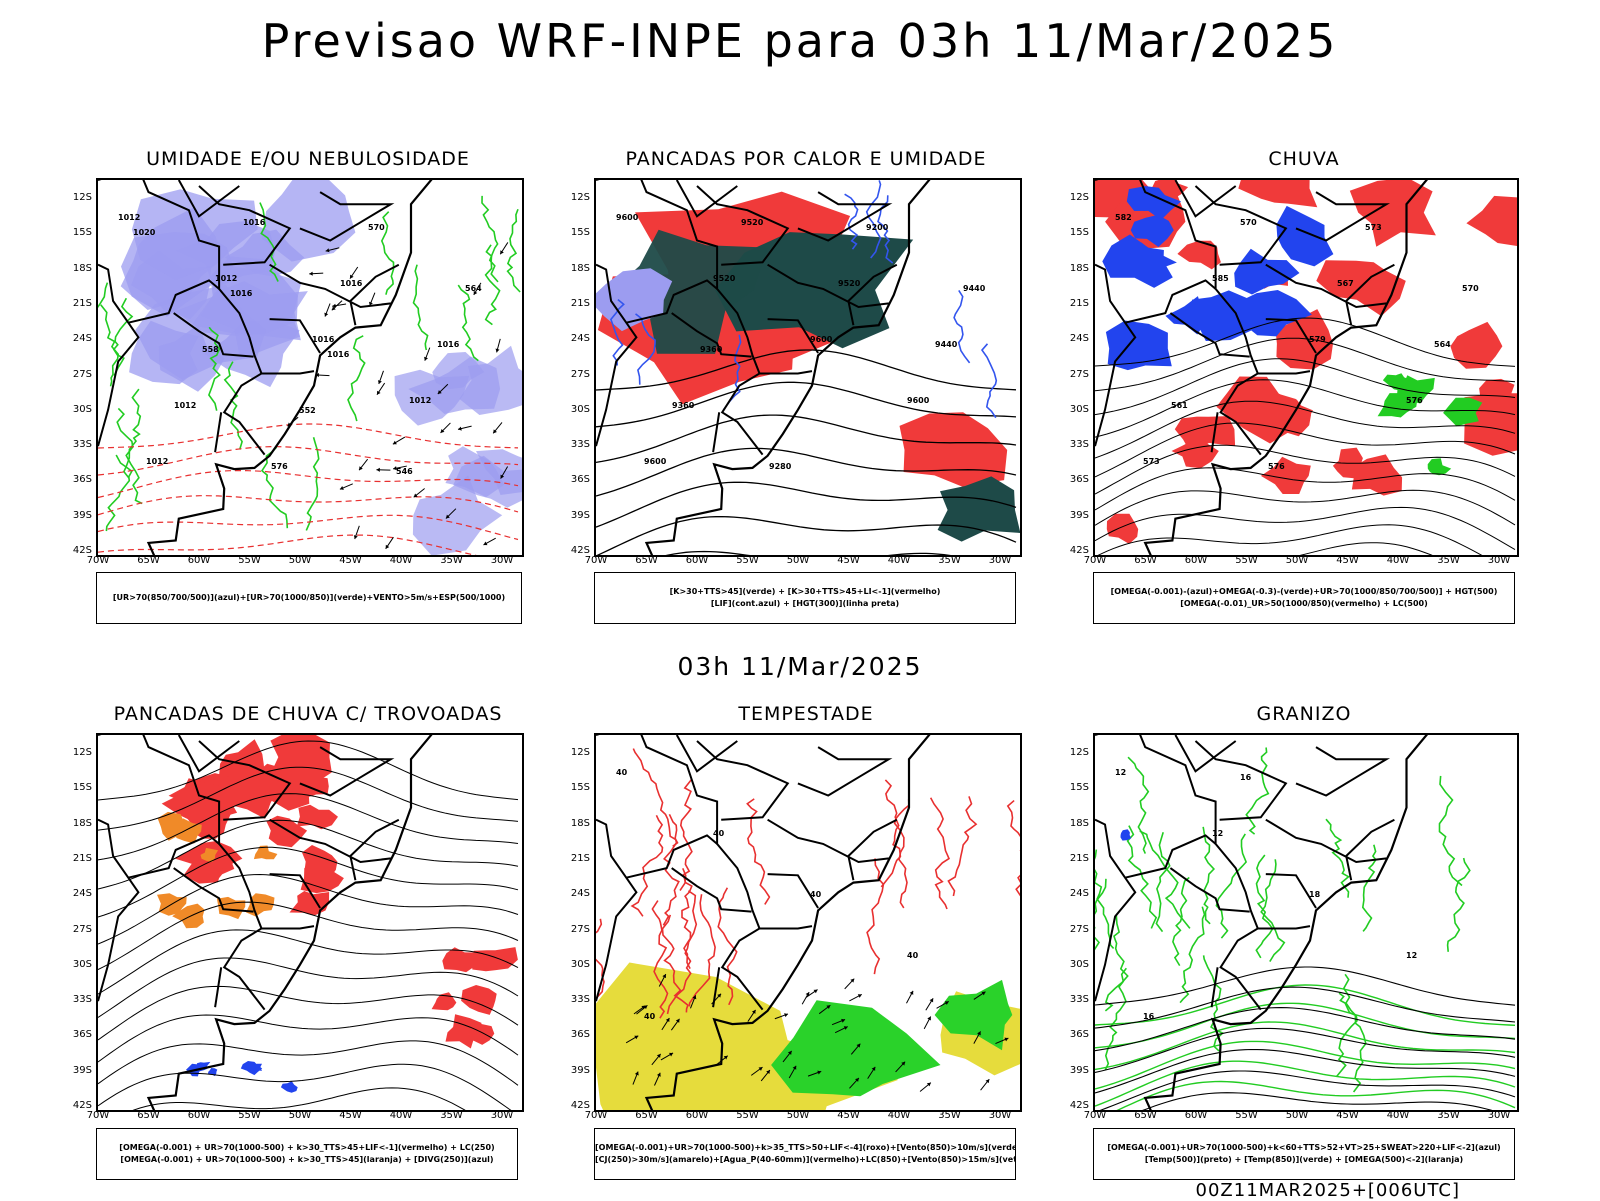 The image size is (1600, 1201). I want to click on humidity-low-contour, so click(421, 307).